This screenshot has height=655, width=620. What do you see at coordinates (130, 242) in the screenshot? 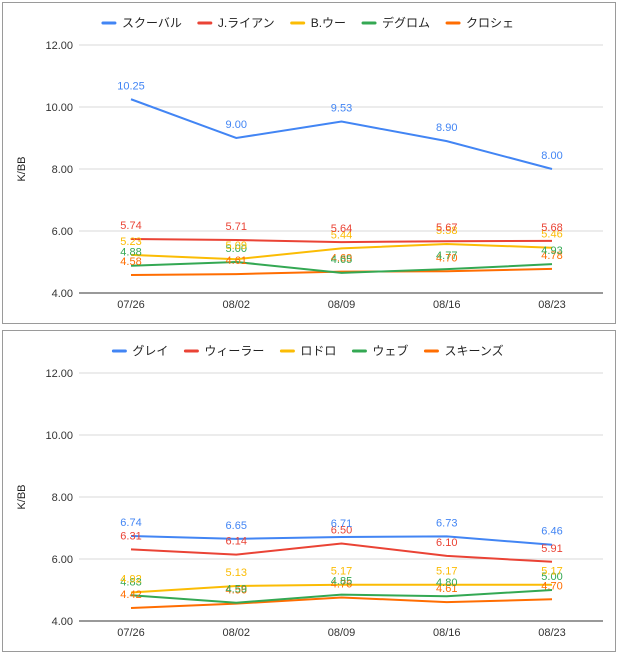
I see `data-label: 5.23` at bounding box center [130, 242].